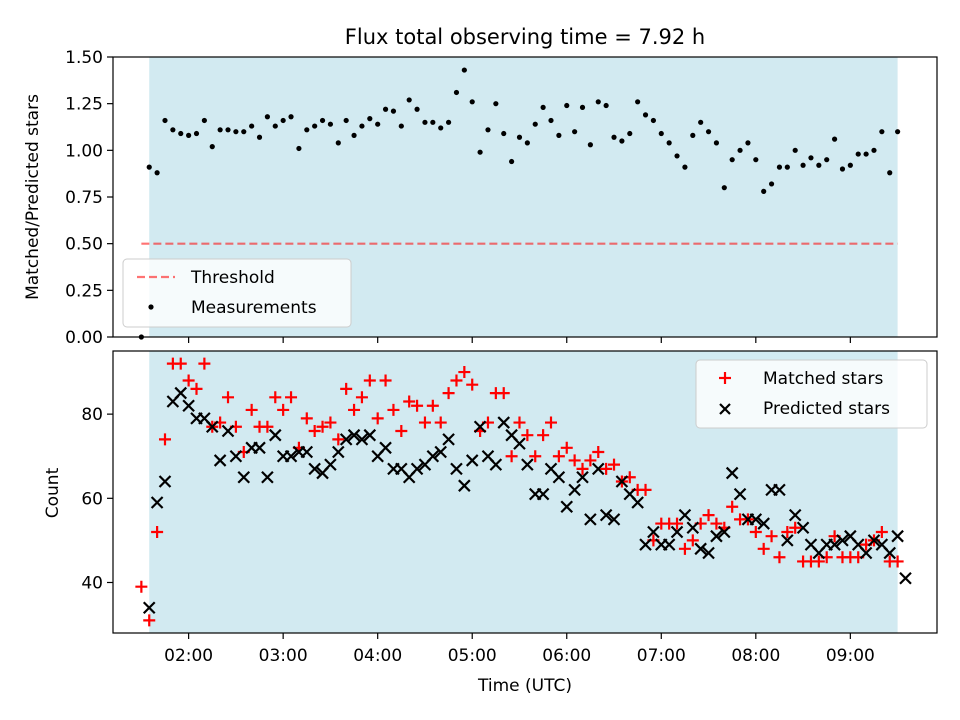  I want to click on ratio-y-tick-label: 1.25, so click(84, 105).